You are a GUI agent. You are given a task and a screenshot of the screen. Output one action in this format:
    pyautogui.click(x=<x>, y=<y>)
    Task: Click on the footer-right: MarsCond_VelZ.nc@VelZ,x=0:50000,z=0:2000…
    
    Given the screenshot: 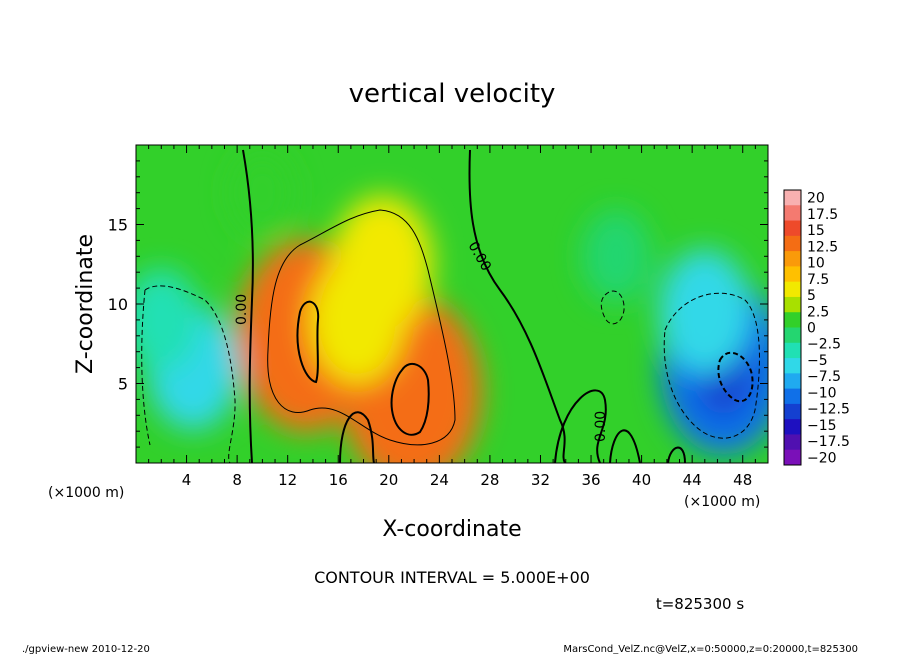 What is the action you would take?
    pyautogui.click(x=710, y=649)
    